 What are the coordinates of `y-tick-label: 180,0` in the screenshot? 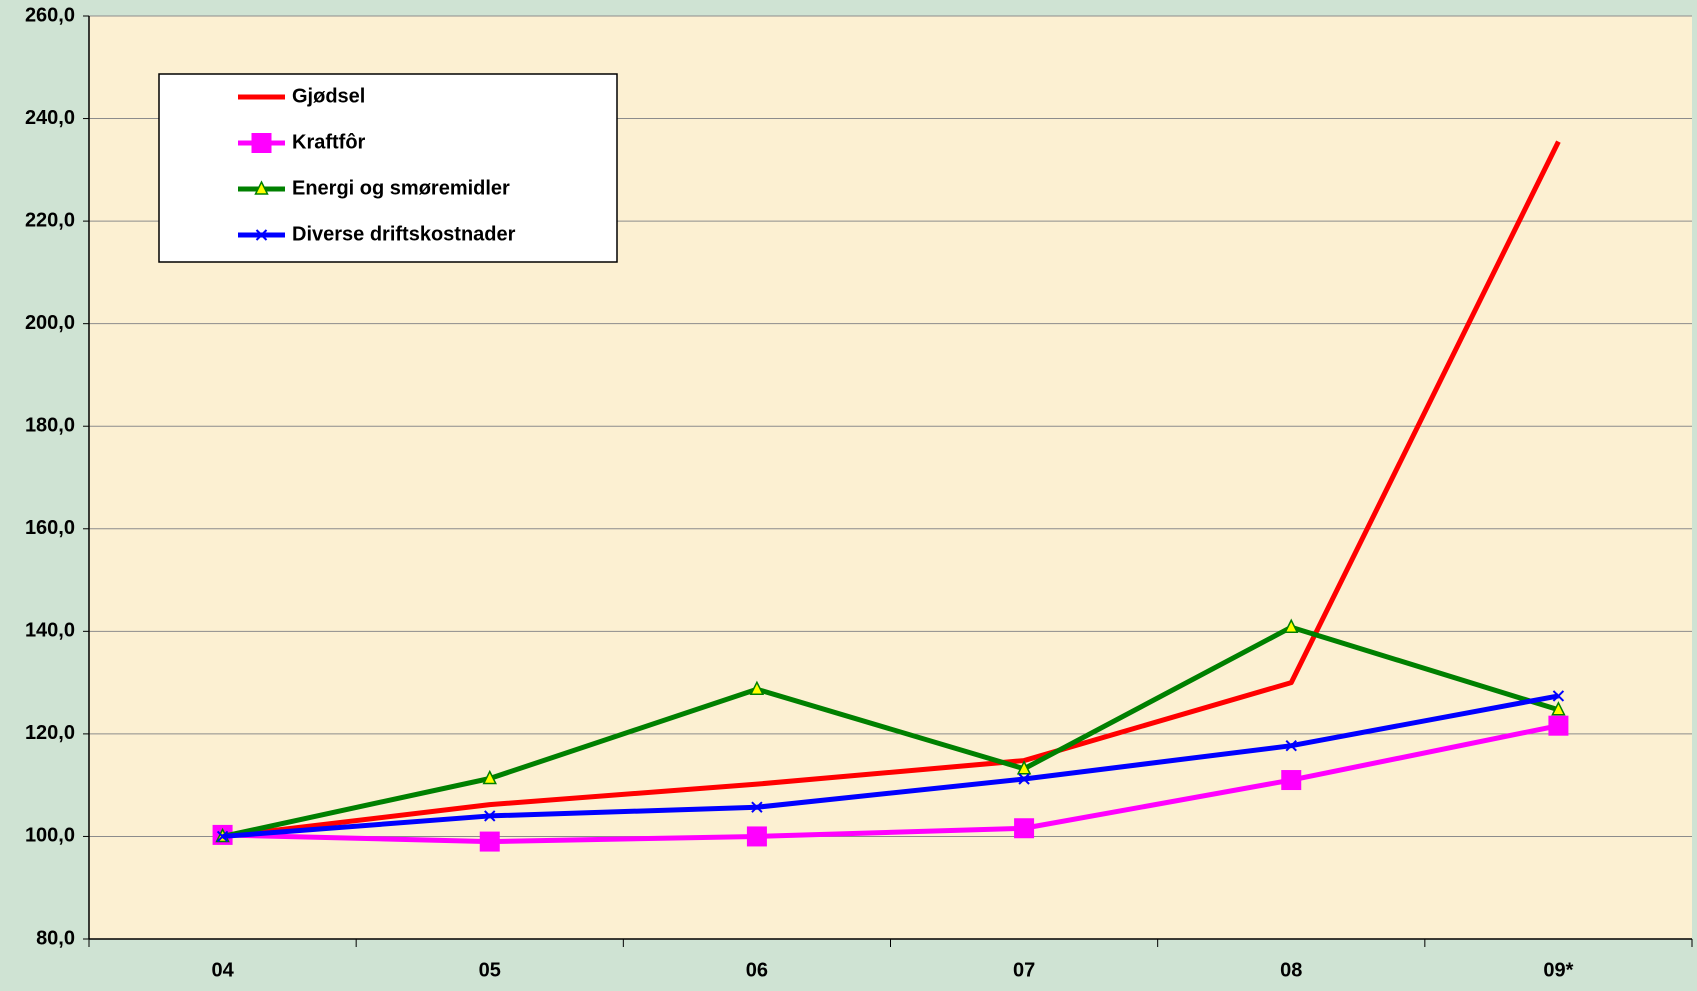 It's located at (50, 426).